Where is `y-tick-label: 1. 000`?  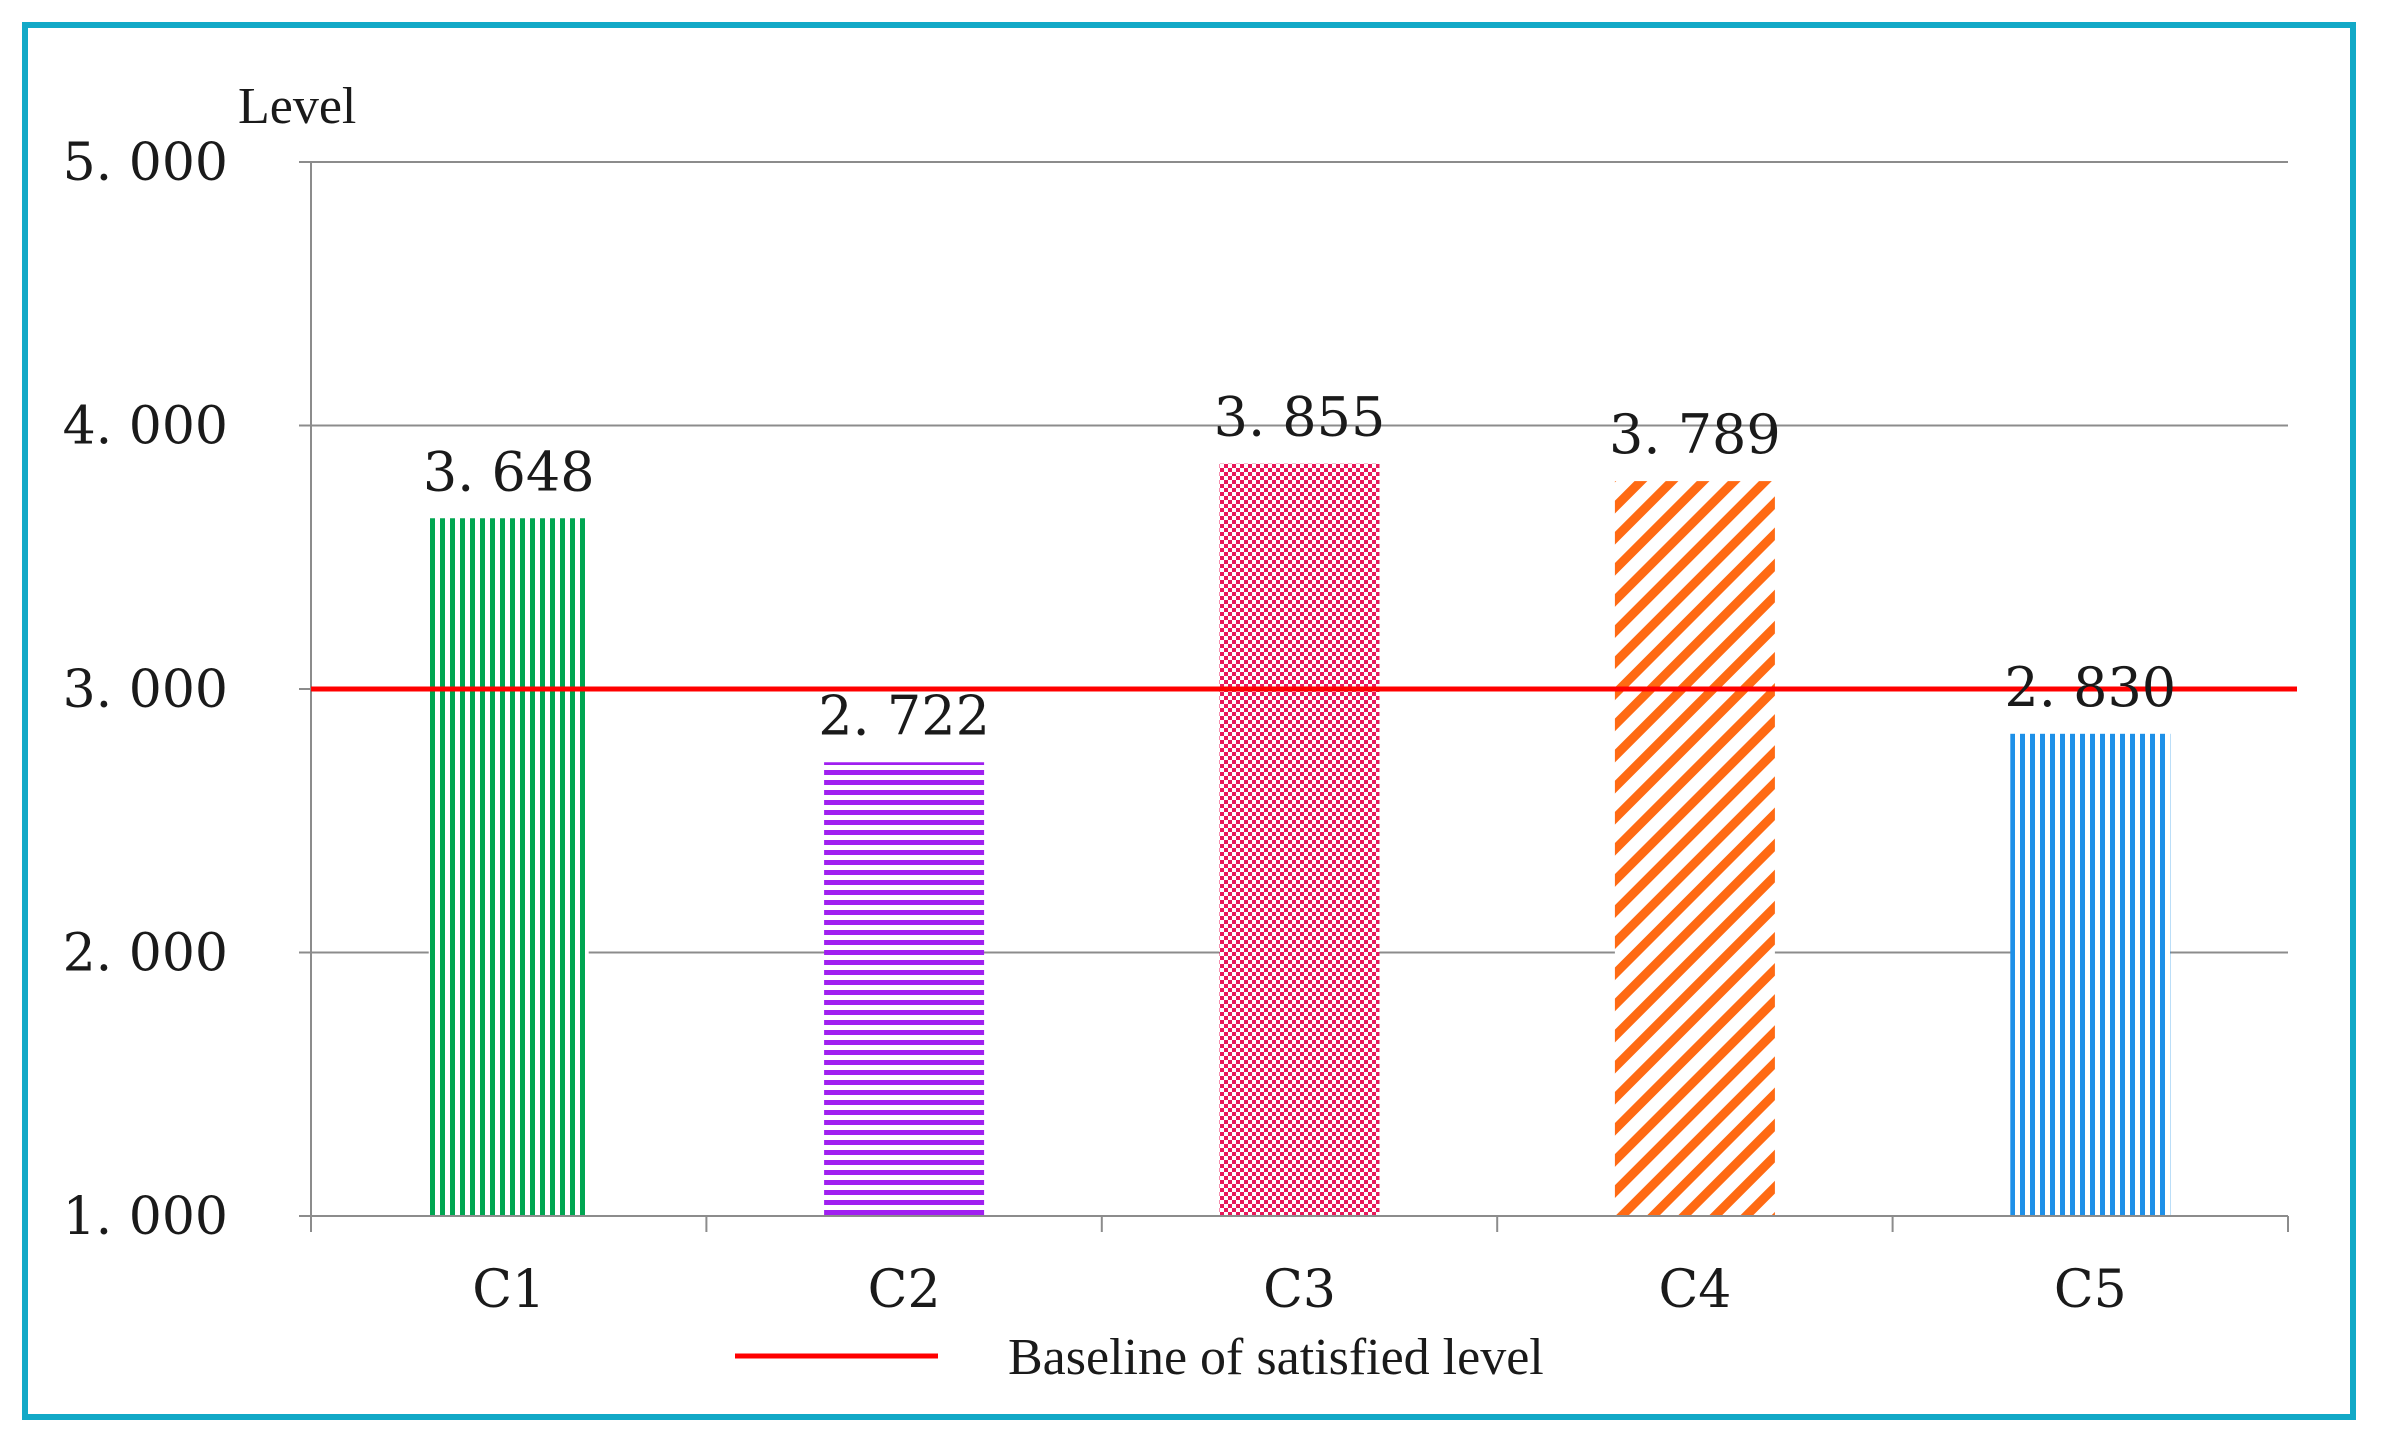
y-tick-label: 1. 000 is located at coordinates (145, 1217).